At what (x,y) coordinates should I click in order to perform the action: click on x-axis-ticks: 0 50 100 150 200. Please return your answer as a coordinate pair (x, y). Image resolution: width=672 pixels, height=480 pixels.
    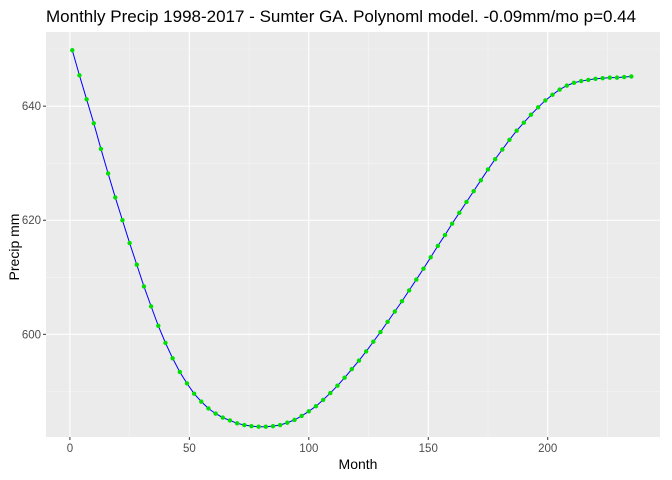
    Looking at the image, I should click on (312, 446).